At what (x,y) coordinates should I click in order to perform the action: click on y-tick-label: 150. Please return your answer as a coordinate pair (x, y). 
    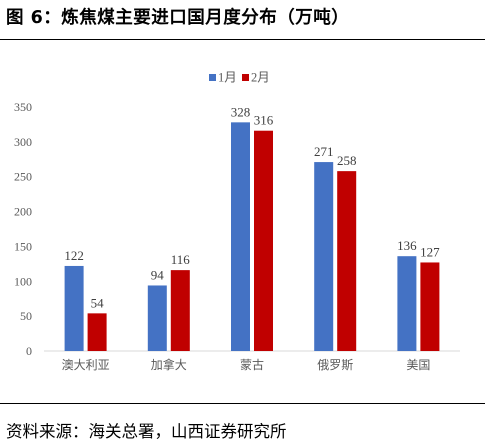
    Looking at the image, I should click on (23, 246).